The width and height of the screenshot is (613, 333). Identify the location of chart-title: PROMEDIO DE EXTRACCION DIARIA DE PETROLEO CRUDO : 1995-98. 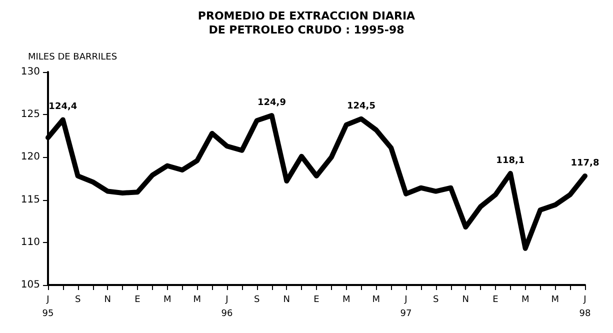
(307, 23).